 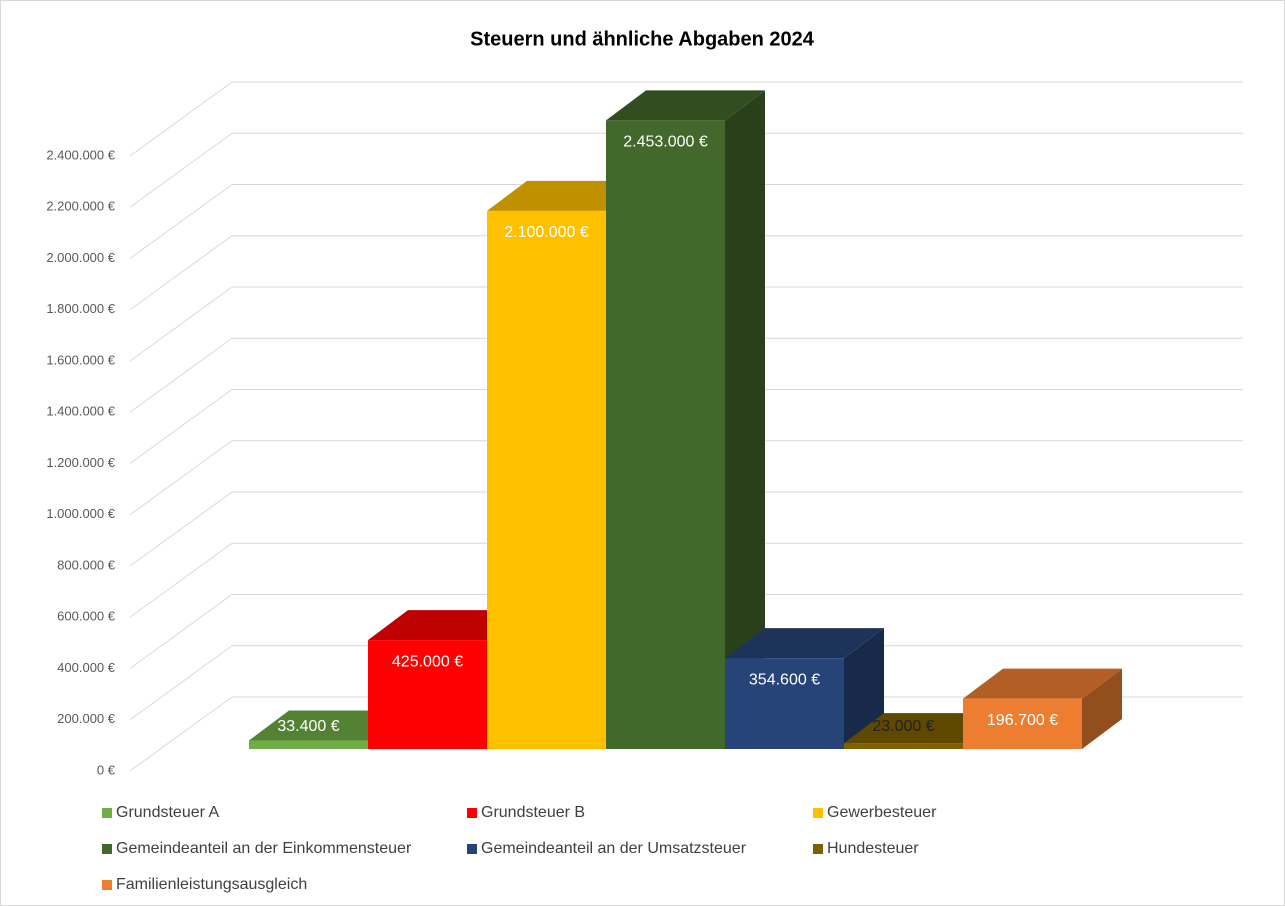 What do you see at coordinates (211, 884) in the screenshot?
I see `legend-label: Familienleistungsausgleich` at bounding box center [211, 884].